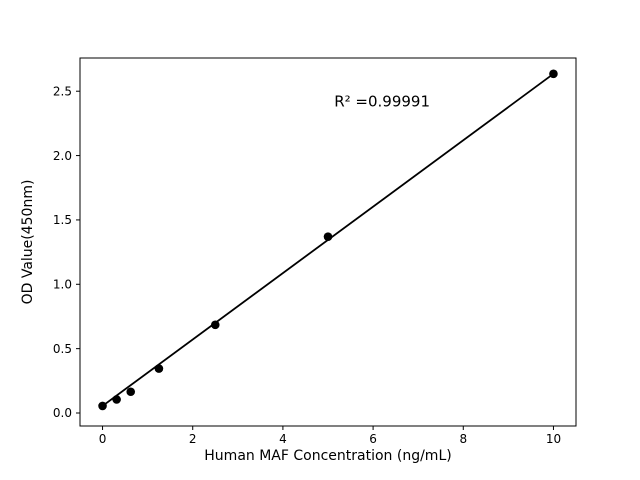  I want to click on y-axis-label: OD Value(450nm), so click(28, 242).